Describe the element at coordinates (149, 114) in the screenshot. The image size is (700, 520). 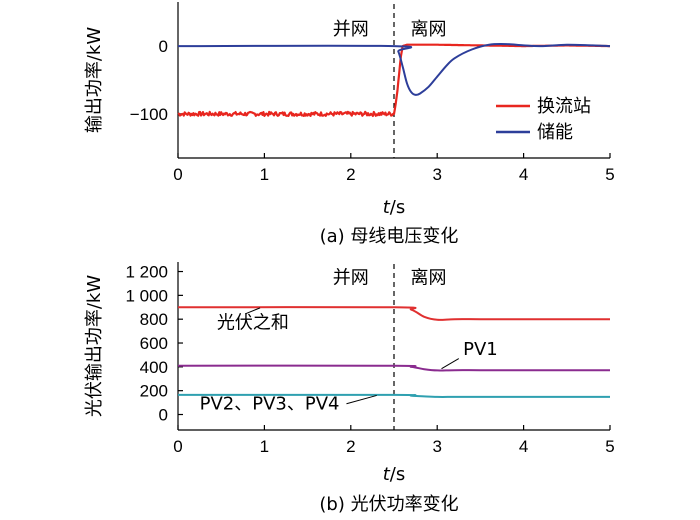
I see `y-tick-label: −100` at that location.